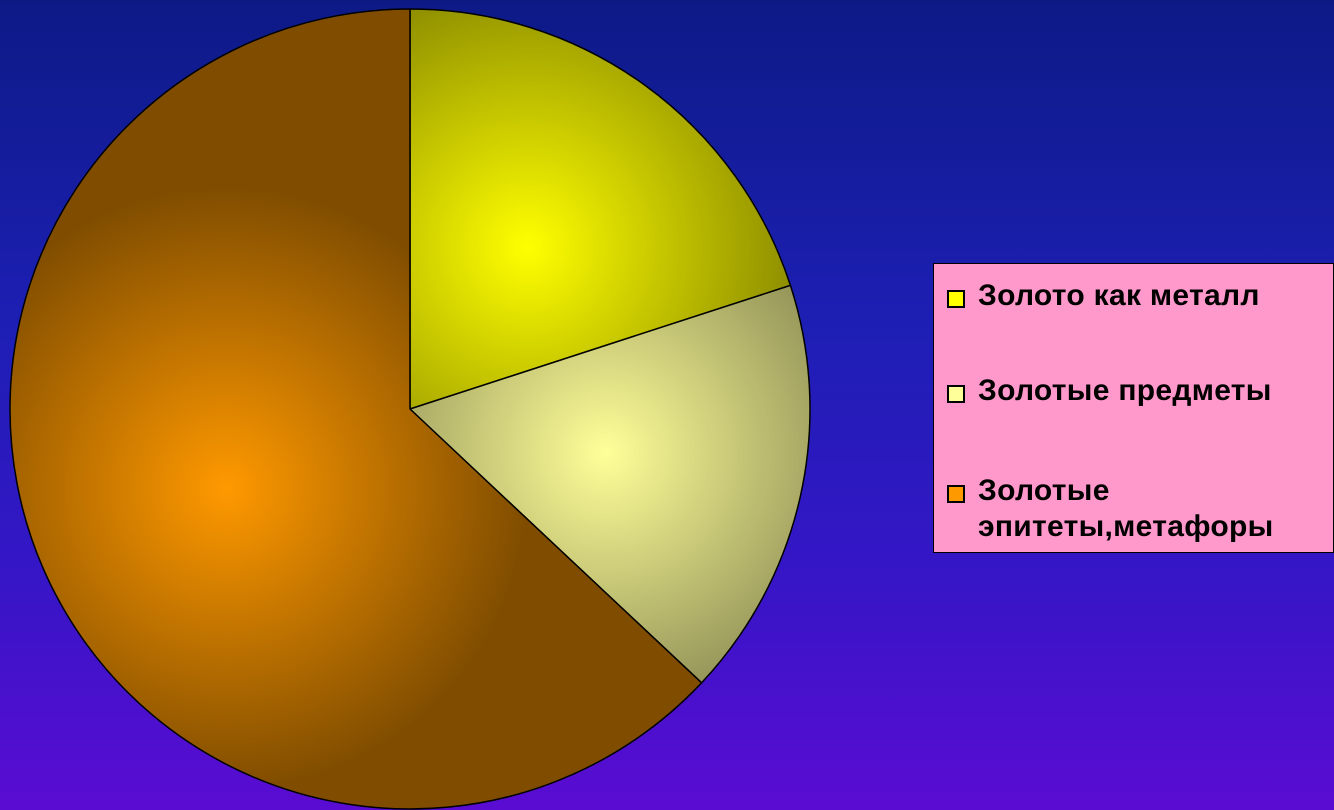 The width and height of the screenshot is (1334, 810). What do you see at coordinates (1119, 295) in the screenshot?
I see `legend-label-metal: Золото как металл` at bounding box center [1119, 295].